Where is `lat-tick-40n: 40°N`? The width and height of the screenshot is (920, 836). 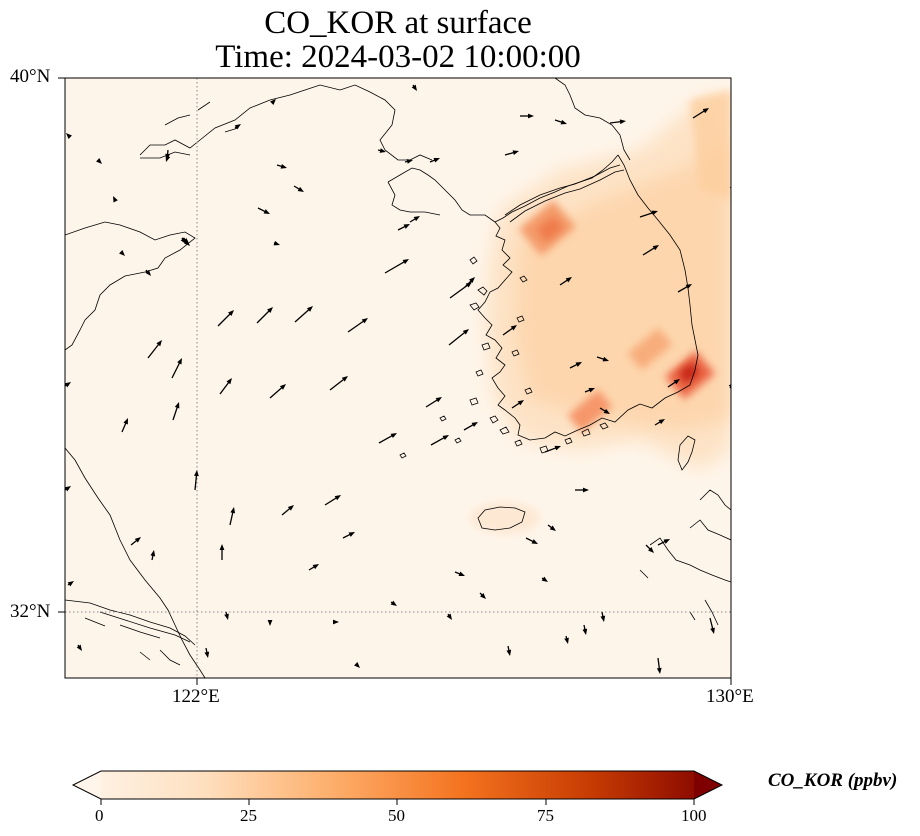 lat-tick-40n: 40°N is located at coordinates (30, 76).